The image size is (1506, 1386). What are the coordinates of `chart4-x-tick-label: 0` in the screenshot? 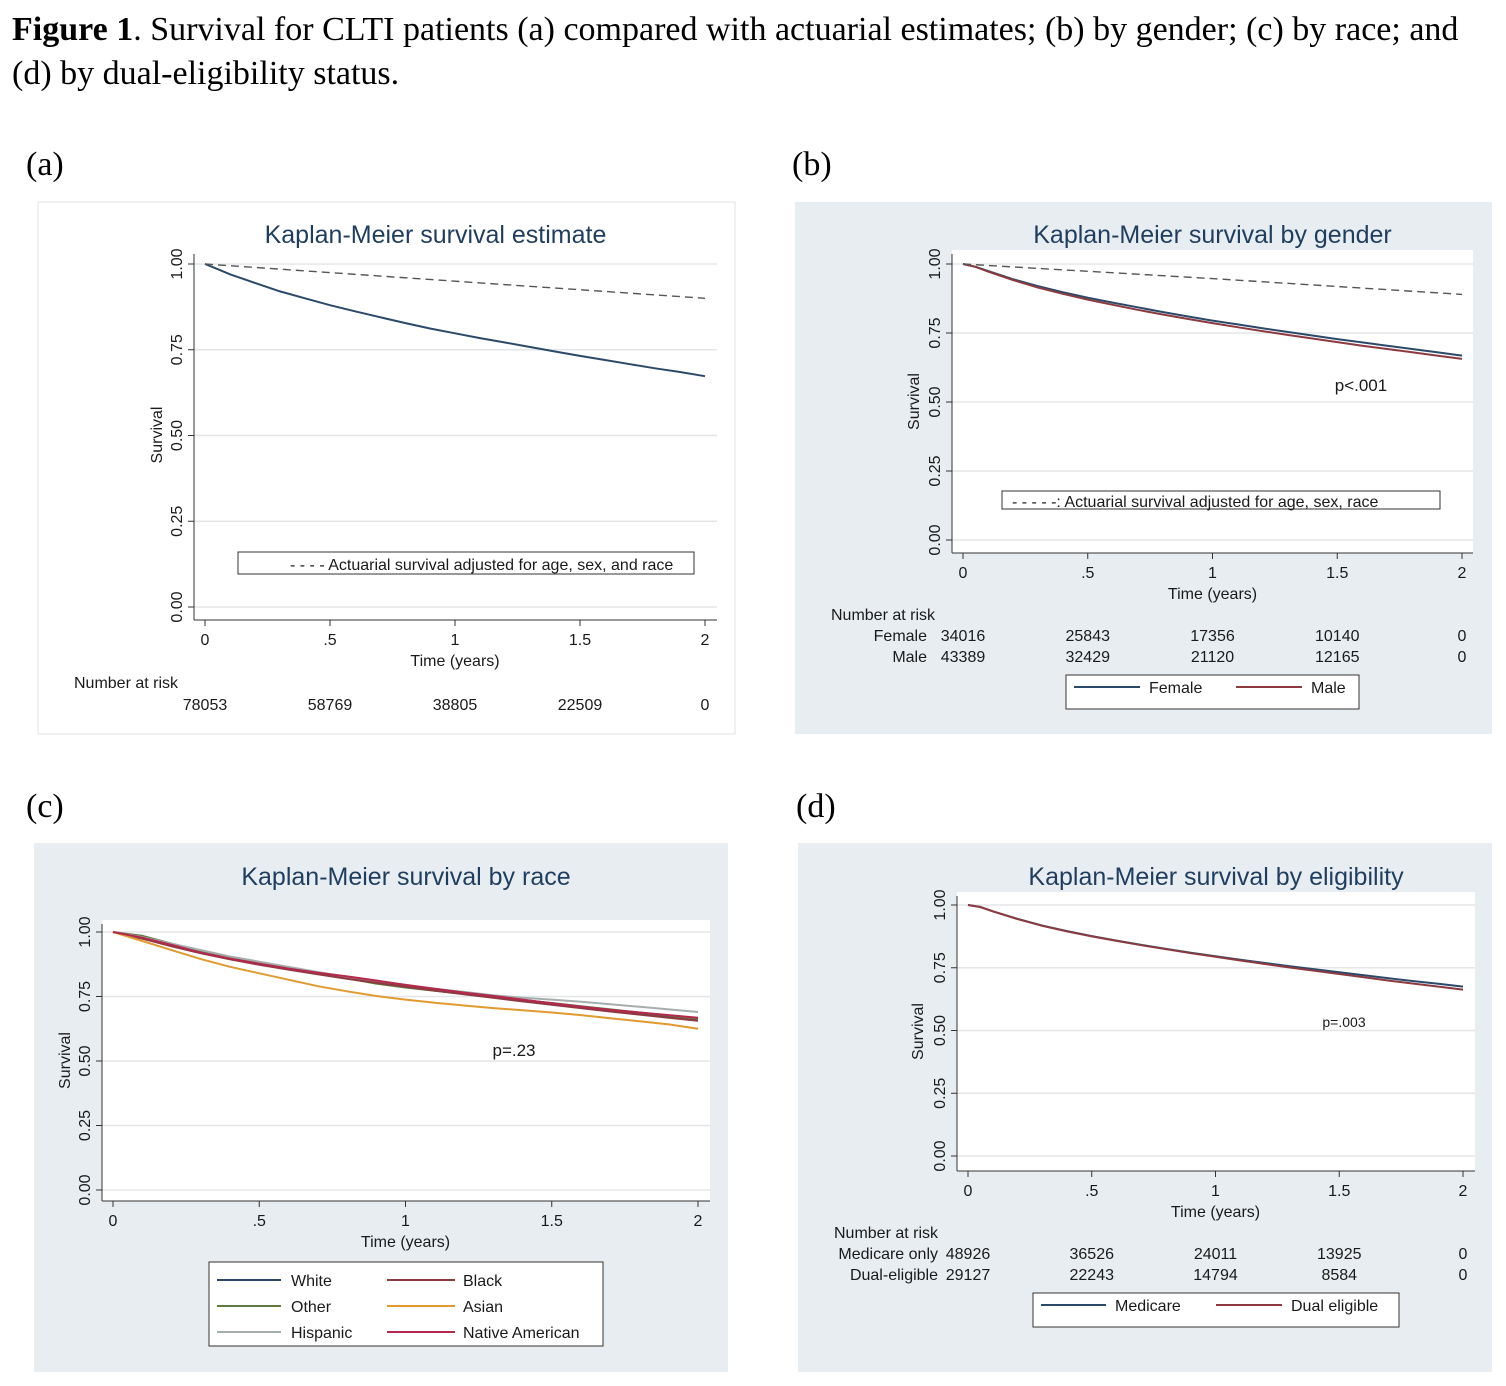 It's located at (968, 1191).